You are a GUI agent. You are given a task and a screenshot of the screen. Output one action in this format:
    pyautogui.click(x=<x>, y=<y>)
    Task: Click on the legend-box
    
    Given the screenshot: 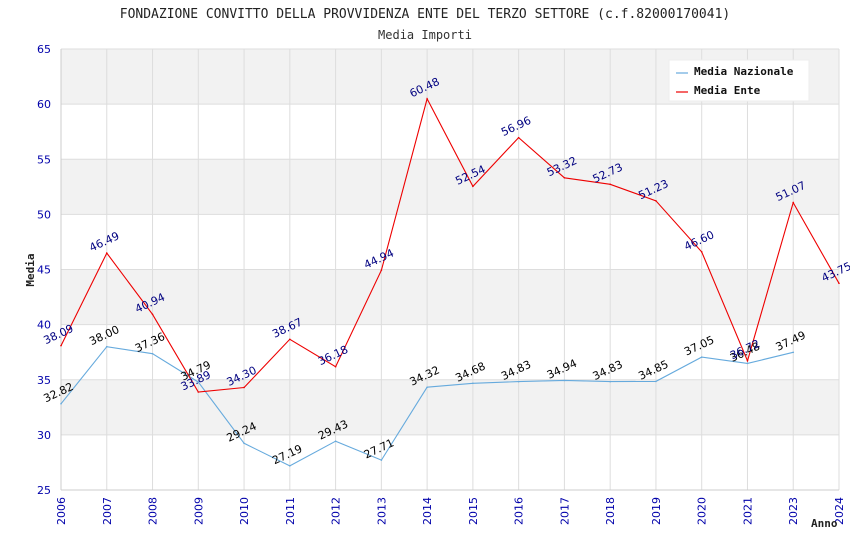 What is the action you would take?
    pyautogui.click(x=739, y=80)
    